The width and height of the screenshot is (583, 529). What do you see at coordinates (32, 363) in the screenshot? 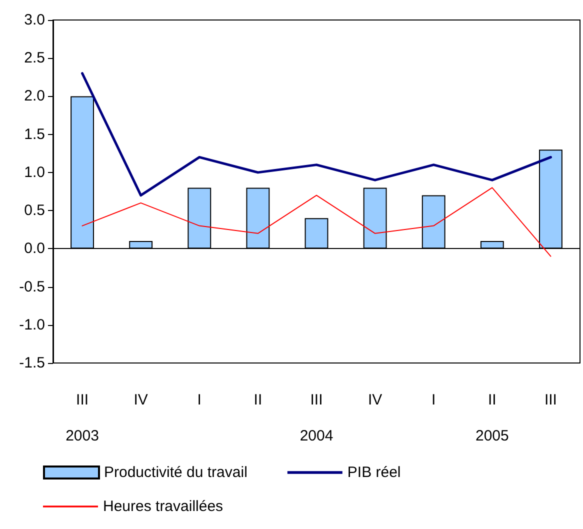
I see `y-tick-label: -1.5` at bounding box center [32, 363].